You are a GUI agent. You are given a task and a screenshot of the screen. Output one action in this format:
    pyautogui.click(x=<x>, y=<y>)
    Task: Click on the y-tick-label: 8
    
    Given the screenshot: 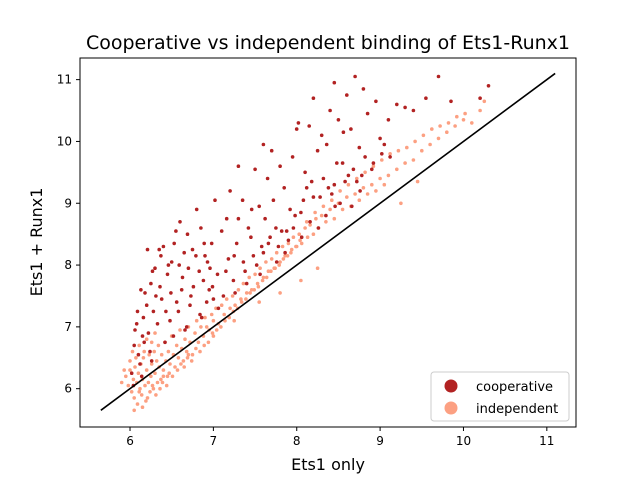 What is the action you would take?
    pyautogui.click(x=68, y=265)
    